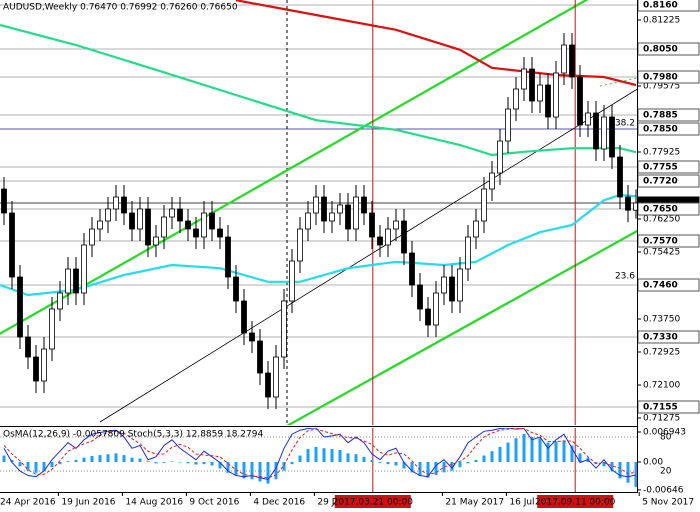 This screenshot has height=512, width=700. What do you see at coordinates (661, 253) in the screenshot?
I see `y-tick-label: 0.75425` at bounding box center [661, 253].